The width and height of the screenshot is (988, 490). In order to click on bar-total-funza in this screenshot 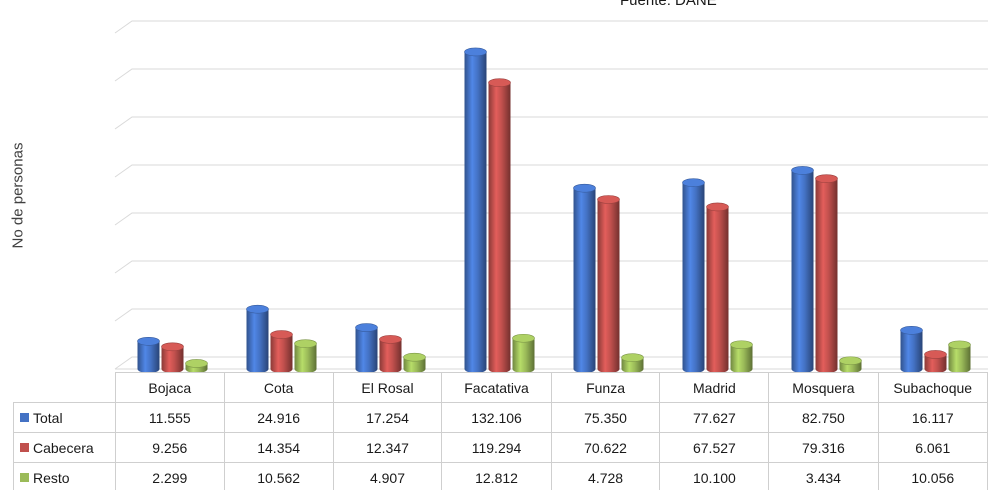, I will do `click(584, 277)`.